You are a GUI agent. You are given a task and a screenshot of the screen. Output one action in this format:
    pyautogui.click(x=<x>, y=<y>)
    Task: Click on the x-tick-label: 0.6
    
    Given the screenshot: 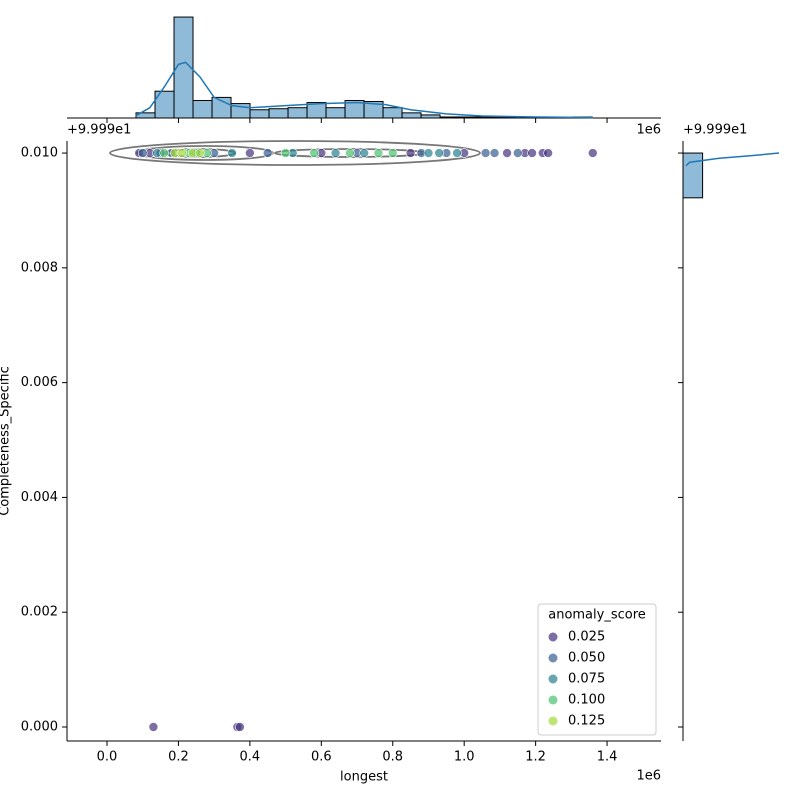 What is the action you would take?
    pyautogui.click(x=321, y=757)
    